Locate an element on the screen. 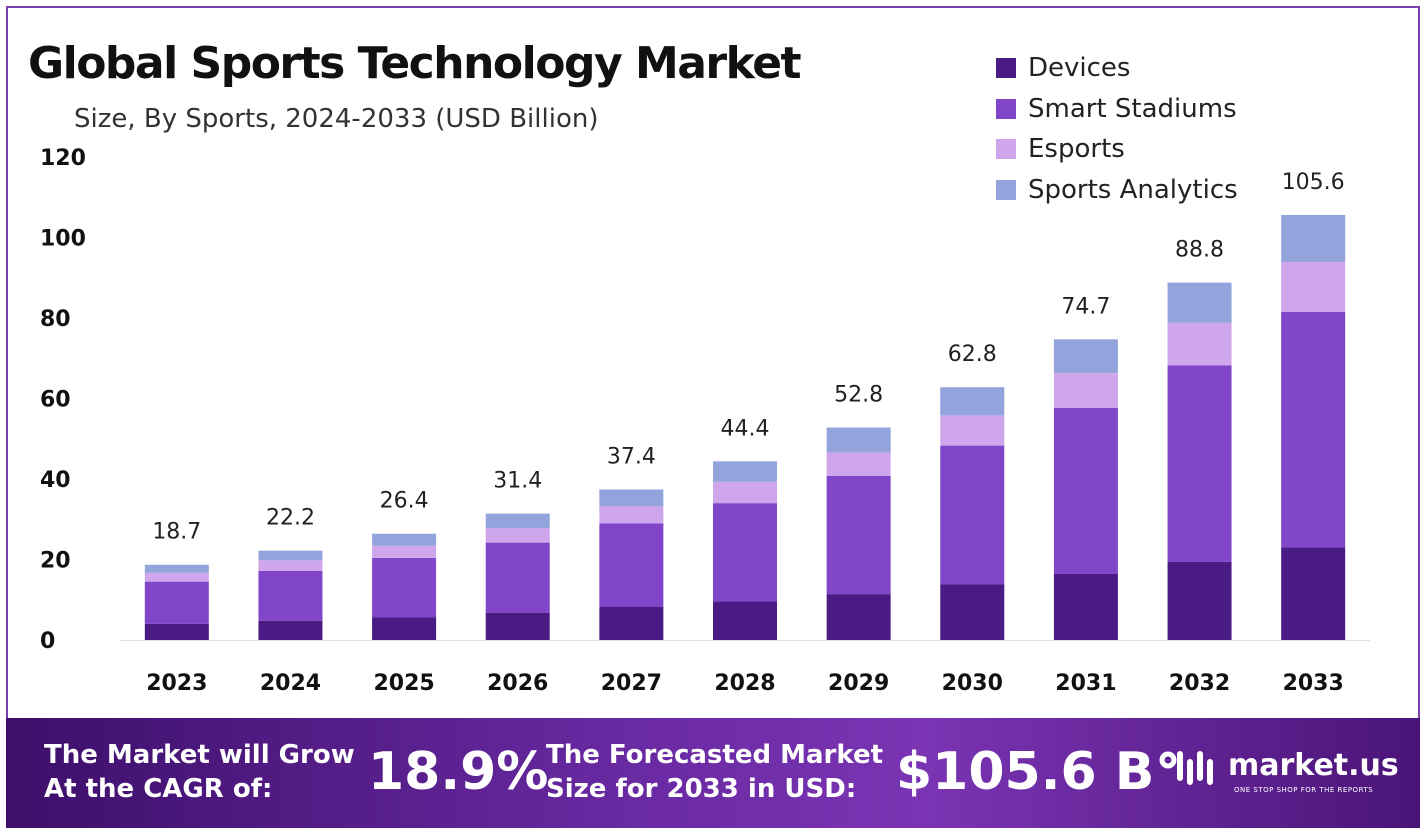  legend-label-devices: Devices is located at coordinates (1079, 68).